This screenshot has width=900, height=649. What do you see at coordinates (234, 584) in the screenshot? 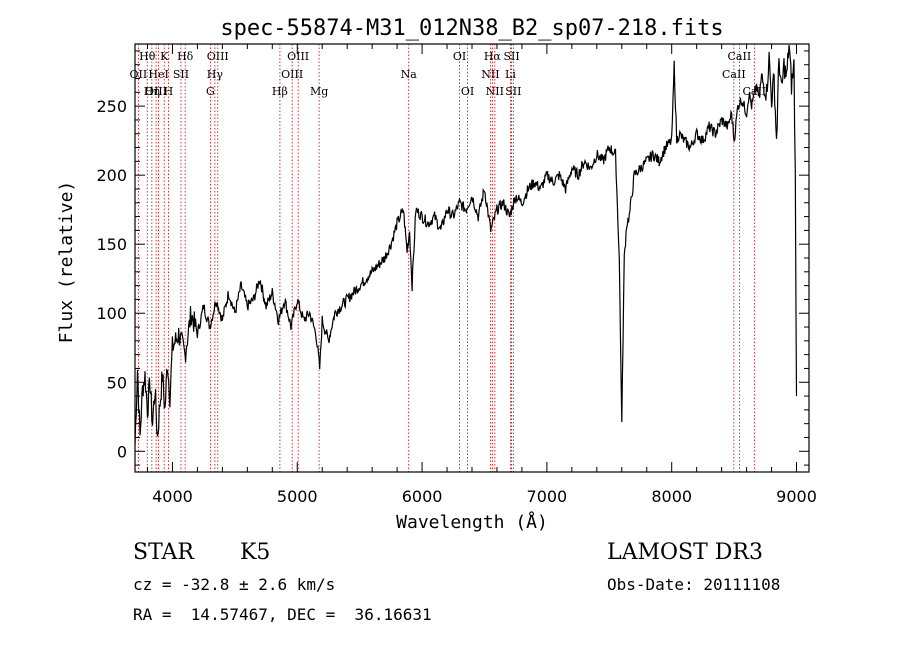
I see `redshift-velocity: cz = -32.8 ± 2.6 km/s` at bounding box center [234, 584].